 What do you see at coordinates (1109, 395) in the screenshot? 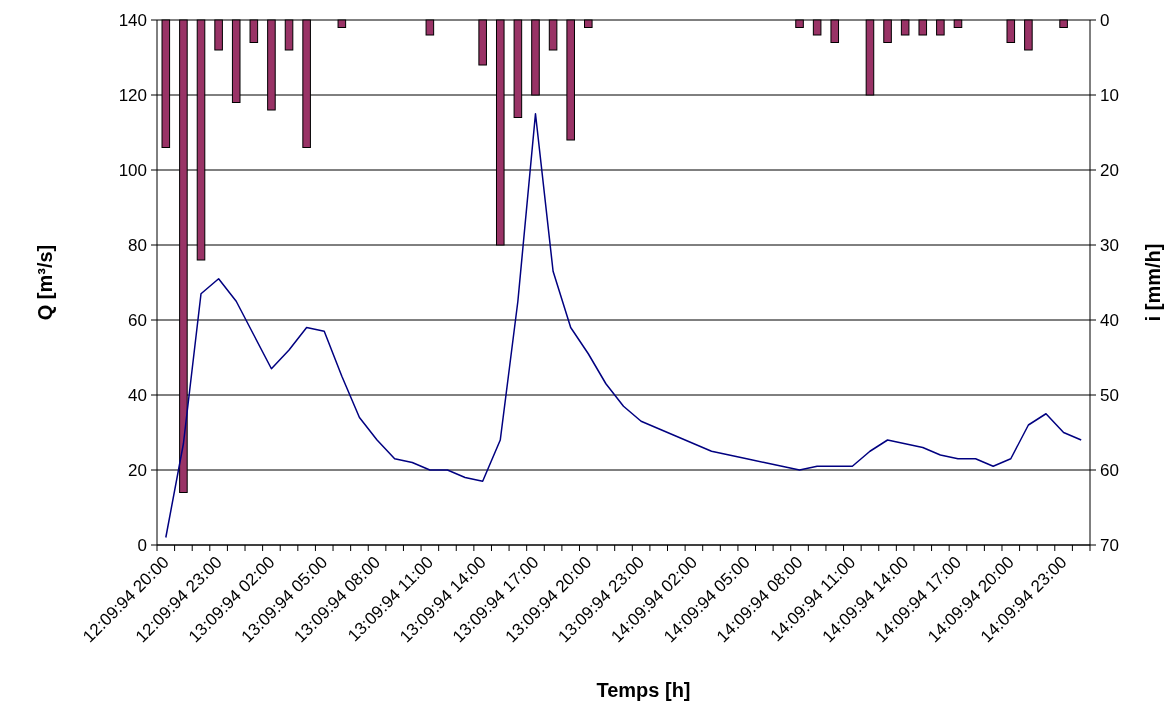
I see `y2-tick-label: 50` at bounding box center [1109, 395].